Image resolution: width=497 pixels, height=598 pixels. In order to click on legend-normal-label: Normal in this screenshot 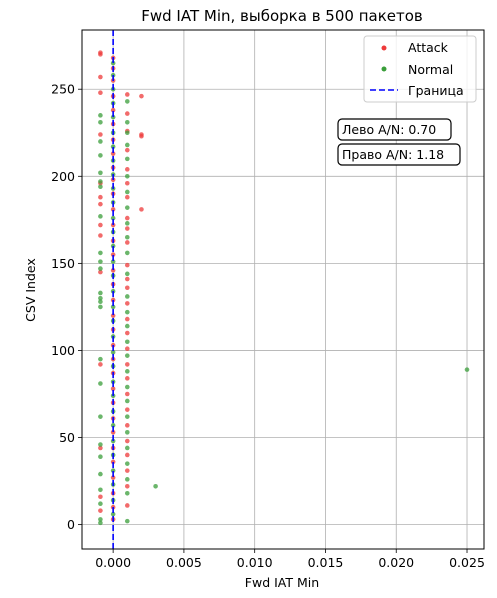, I will do `click(430, 69)`.